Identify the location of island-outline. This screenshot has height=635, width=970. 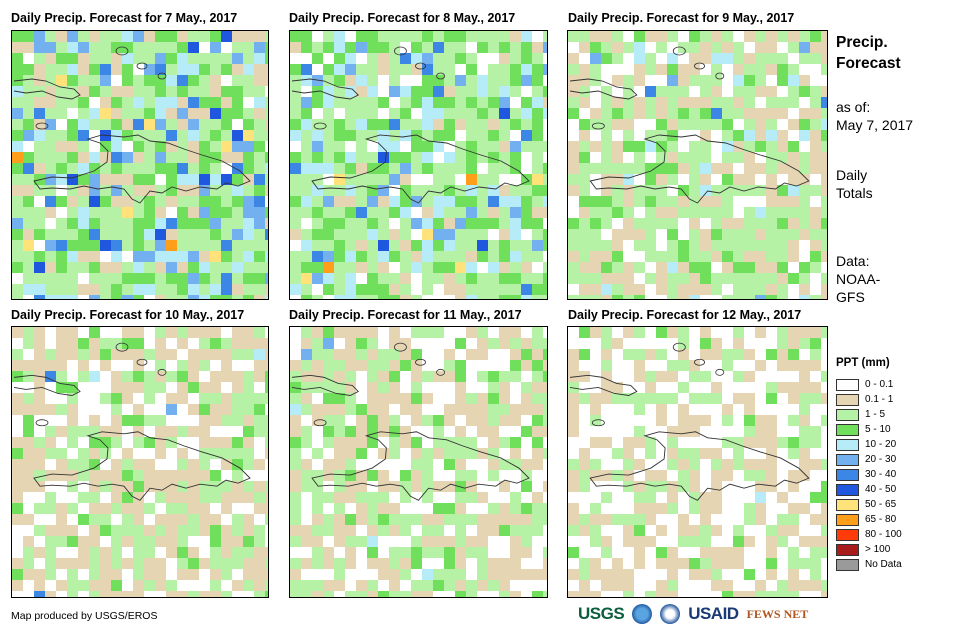
(42, 126).